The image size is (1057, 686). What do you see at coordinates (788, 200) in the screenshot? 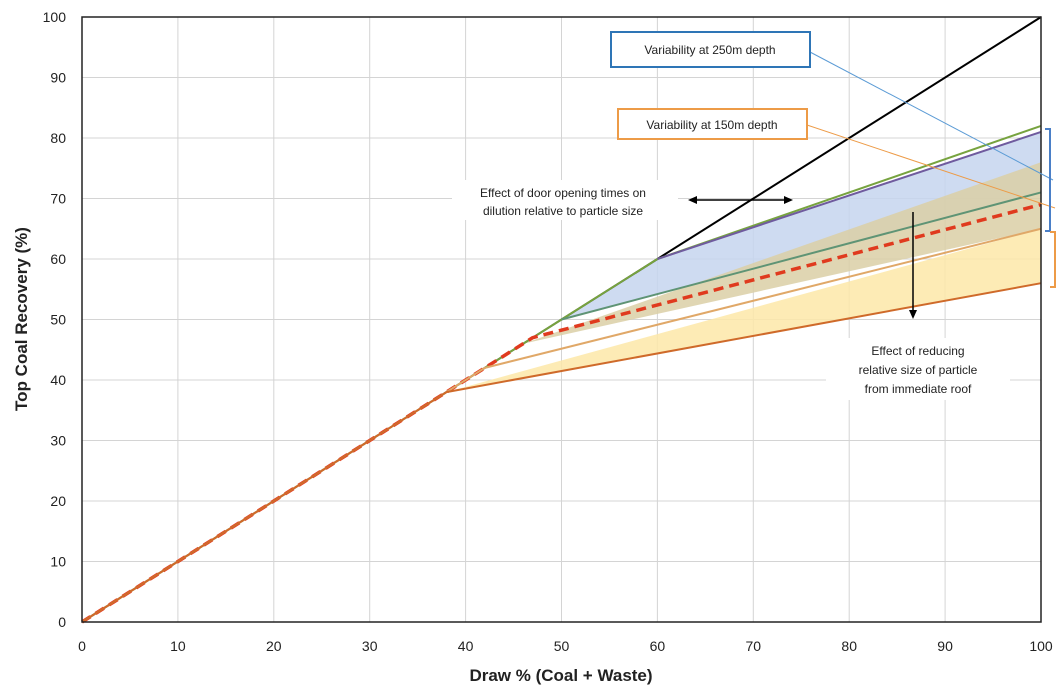
I see `door-arrow-head-right` at bounding box center [788, 200].